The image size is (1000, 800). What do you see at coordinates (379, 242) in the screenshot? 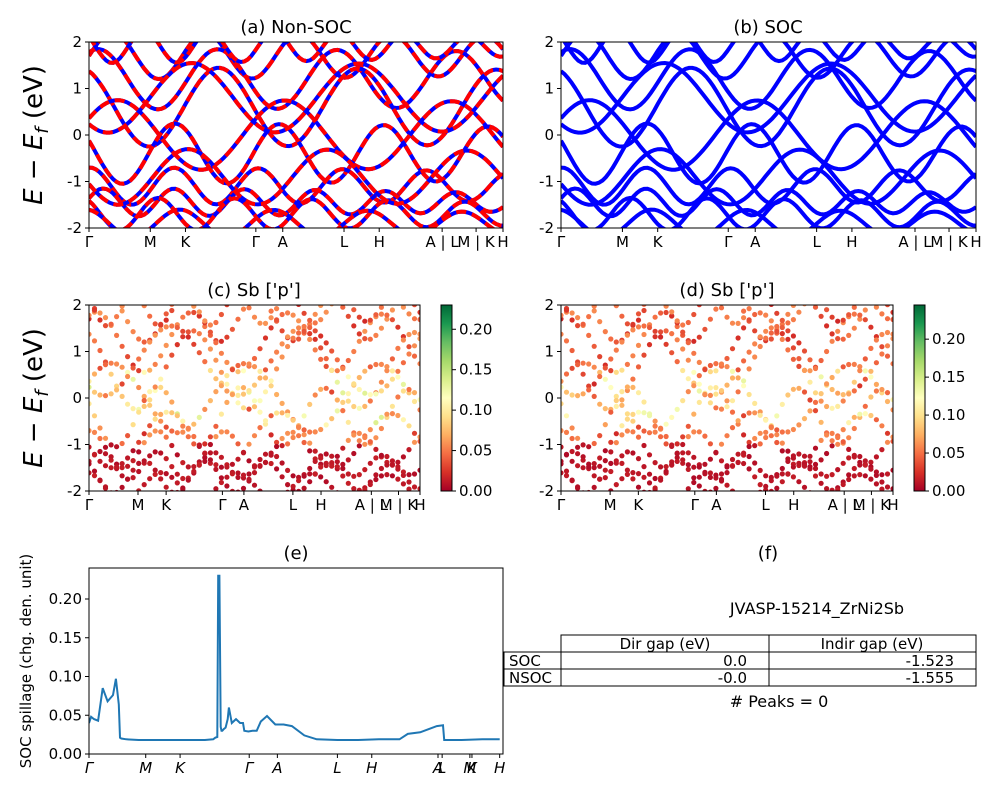
I see `x-tick-label: H` at bounding box center [379, 242].